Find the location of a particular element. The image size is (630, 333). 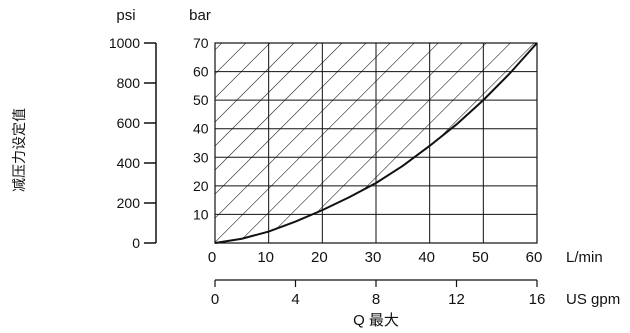

gpm-tick-label: 4 is located at coordinates (295, 299).